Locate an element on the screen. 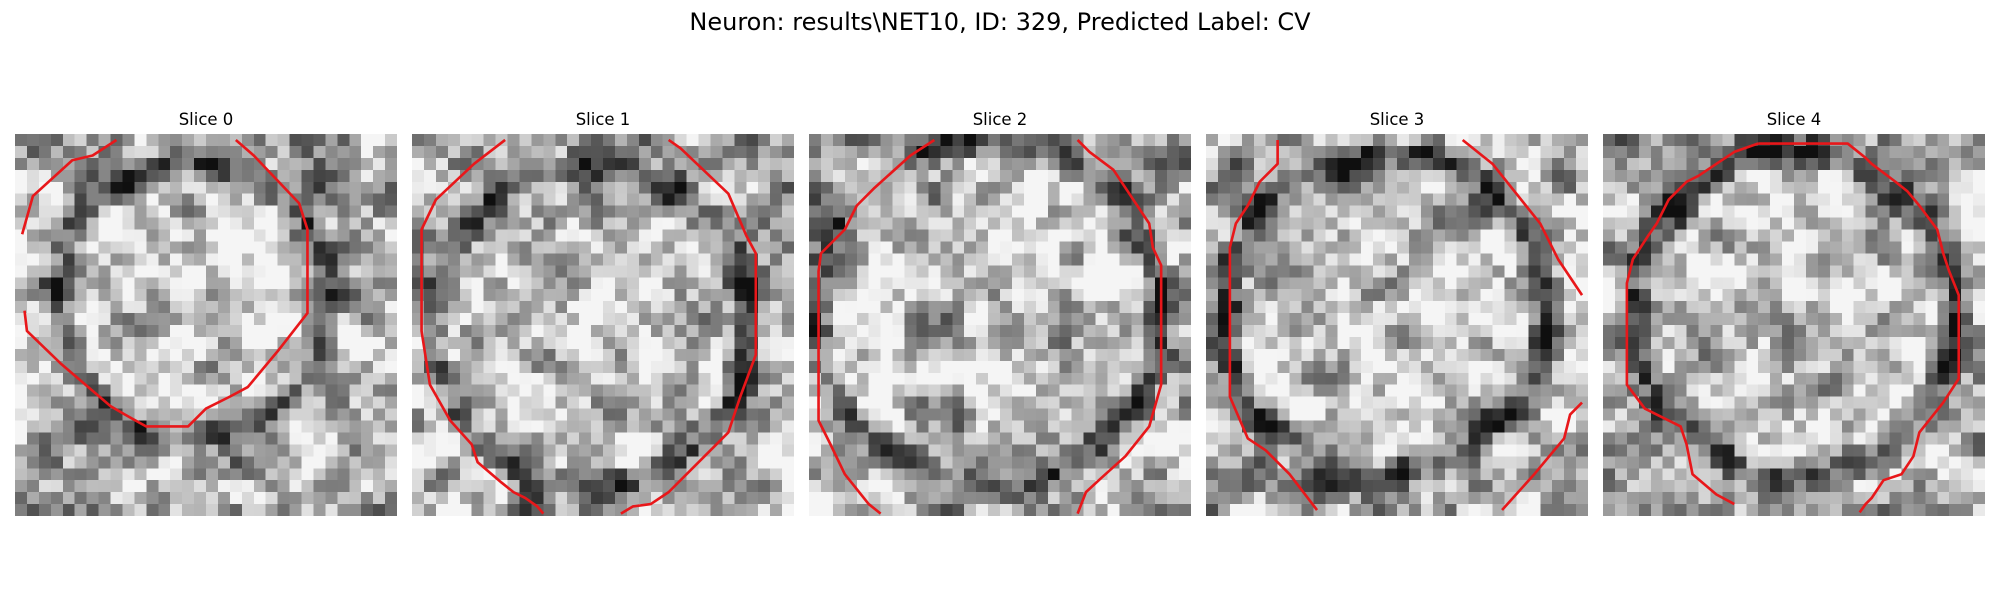  slice-panel-2: Slice 2 is located at coordinates (1000, 312).